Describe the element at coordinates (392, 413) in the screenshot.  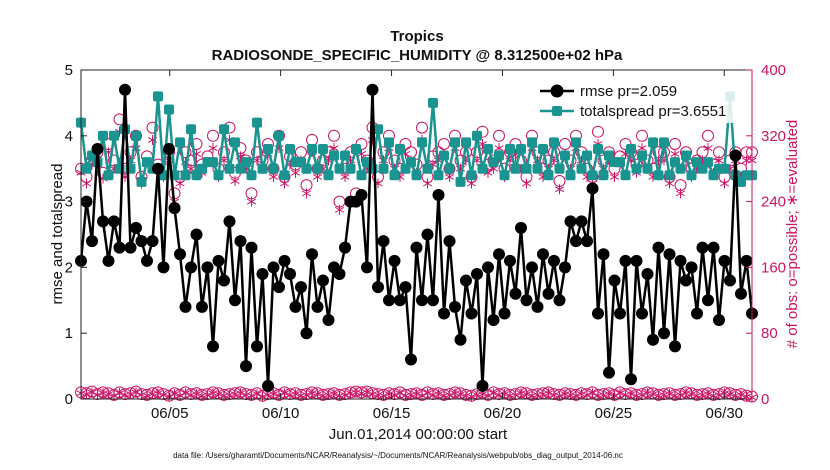
I see `x-tick-label: 06/15` at that location.